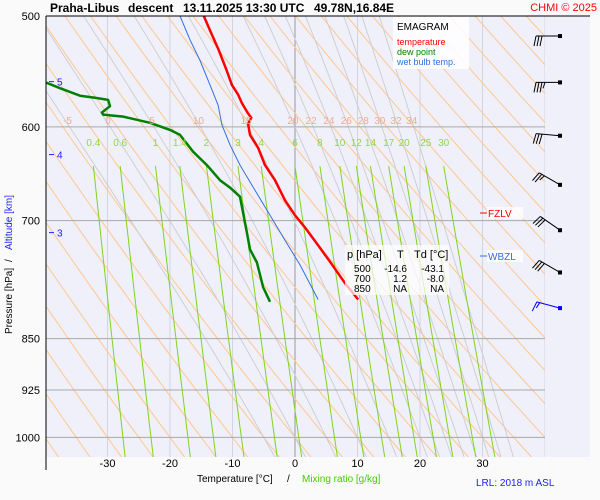  I want to click on mixing-ratio-label: 30, so click(444, 143).